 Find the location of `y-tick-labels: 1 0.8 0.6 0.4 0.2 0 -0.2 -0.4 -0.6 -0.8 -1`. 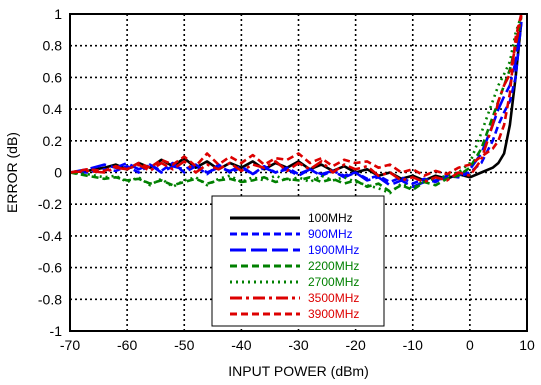

y-tick-labels: 1 0.8 0.6 0.4 0.2 0 -0.2 -0.4 -0.6 -0.8 -1 is located at coordinates (50, 172).